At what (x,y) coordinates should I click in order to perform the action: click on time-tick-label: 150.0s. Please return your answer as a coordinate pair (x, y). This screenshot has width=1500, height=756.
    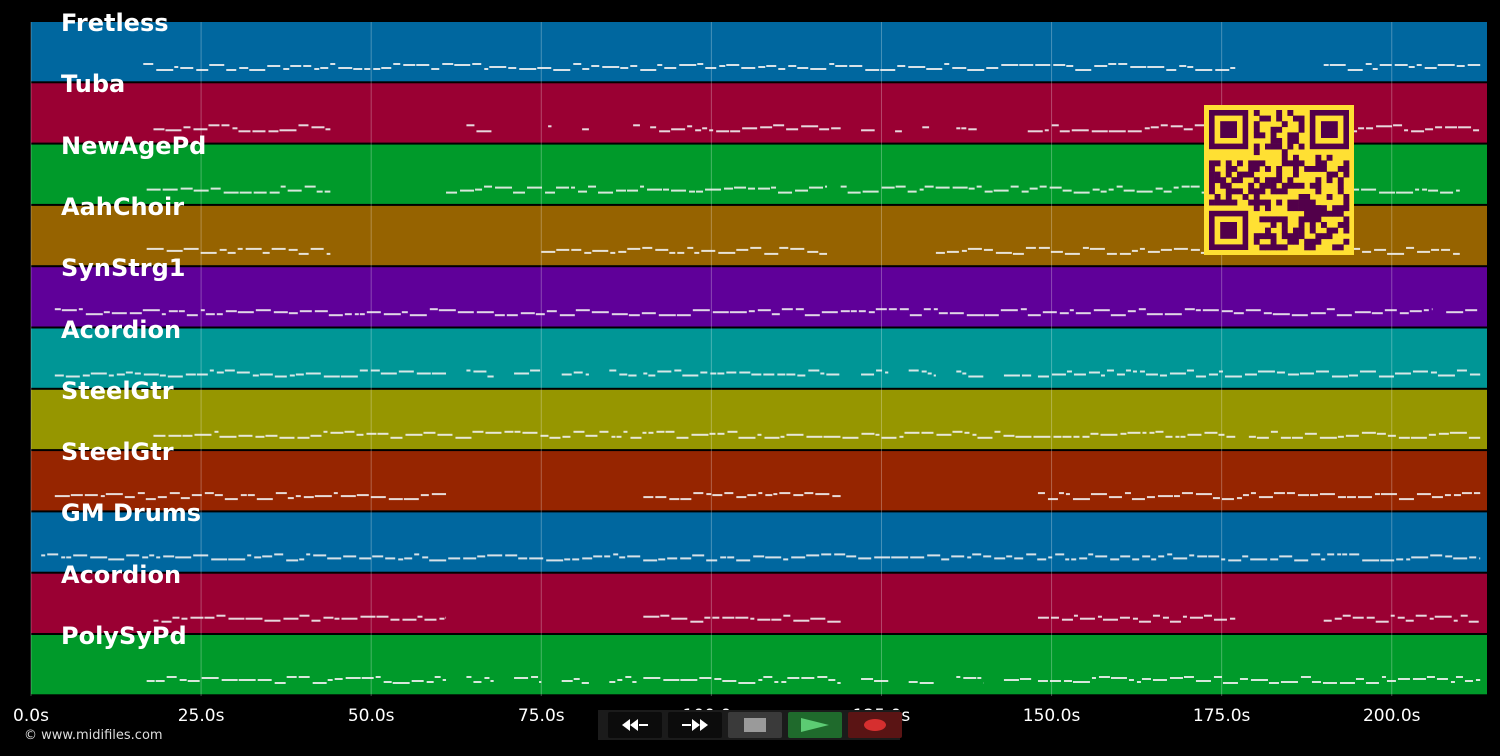
    Looking at the image, I should click on (1051, 716).